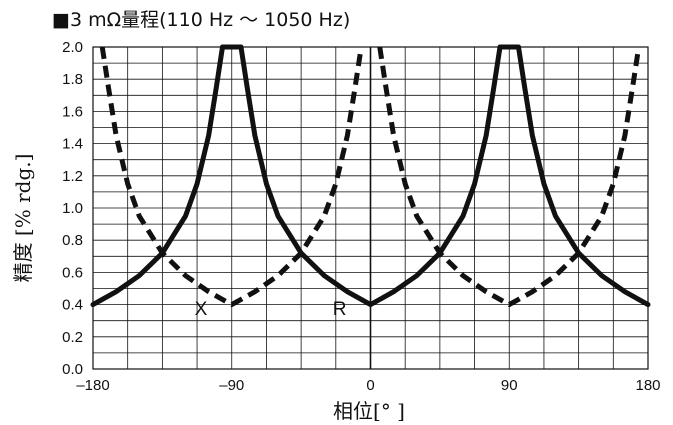 The image size is (673, 425). What do you see at coordinates (72, 47) in the screenshot?
I see `y-tick-label: 2.0` at bounding box center [72, 47].